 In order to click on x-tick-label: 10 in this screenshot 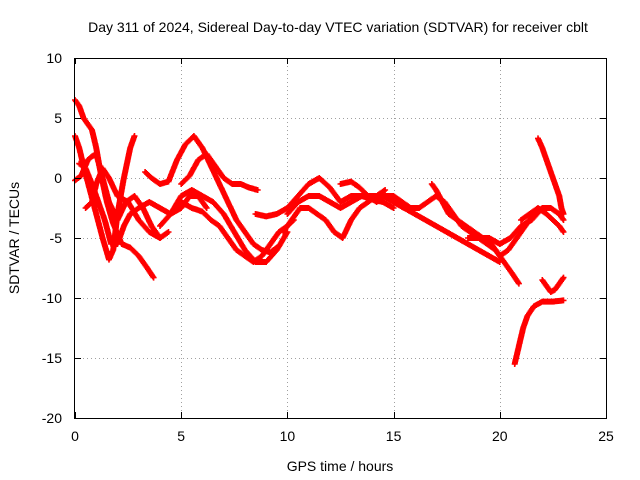, I will do `click(288, 436)`.